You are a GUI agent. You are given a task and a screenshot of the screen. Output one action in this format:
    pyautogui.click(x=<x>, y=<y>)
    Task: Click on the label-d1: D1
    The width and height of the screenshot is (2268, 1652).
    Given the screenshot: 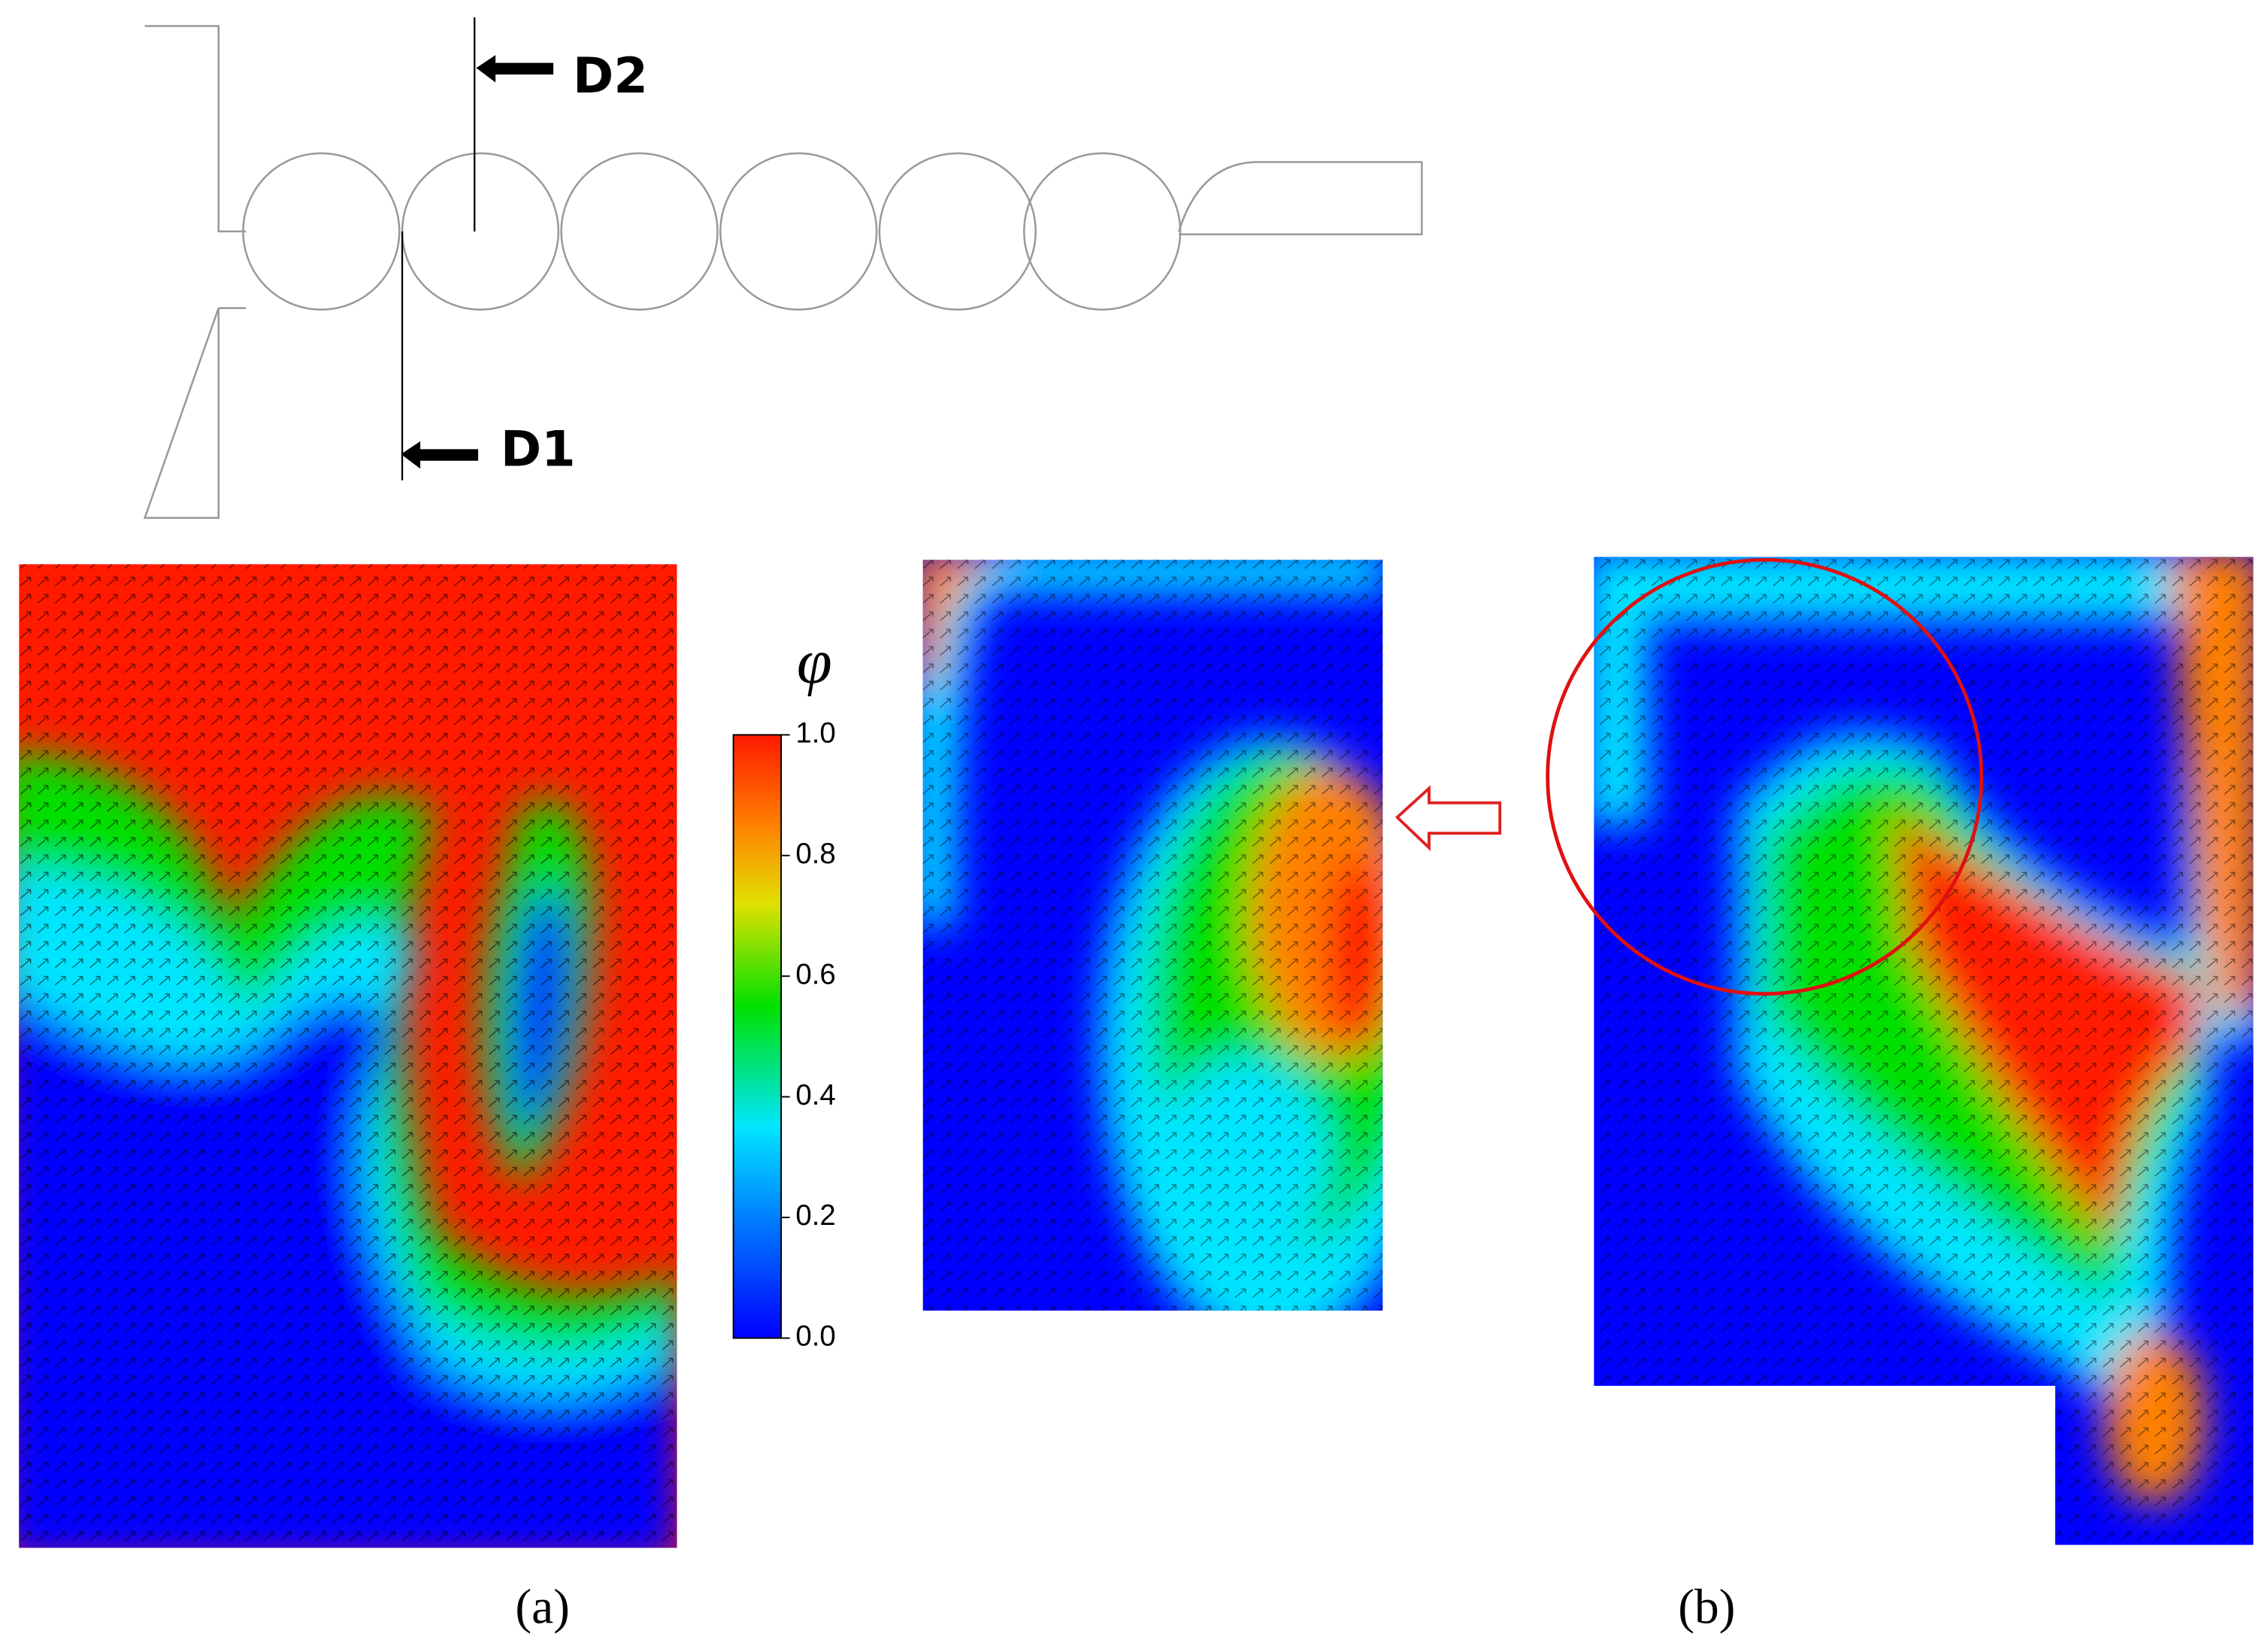 What is the action you would take?
    pyautogui.click(x=538, y=448)
    